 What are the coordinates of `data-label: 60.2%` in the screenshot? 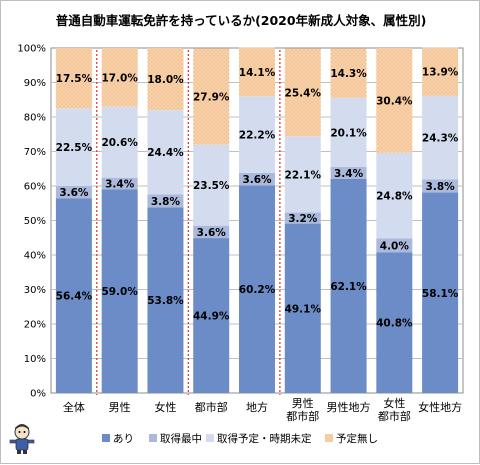 It's located at (257, 290).